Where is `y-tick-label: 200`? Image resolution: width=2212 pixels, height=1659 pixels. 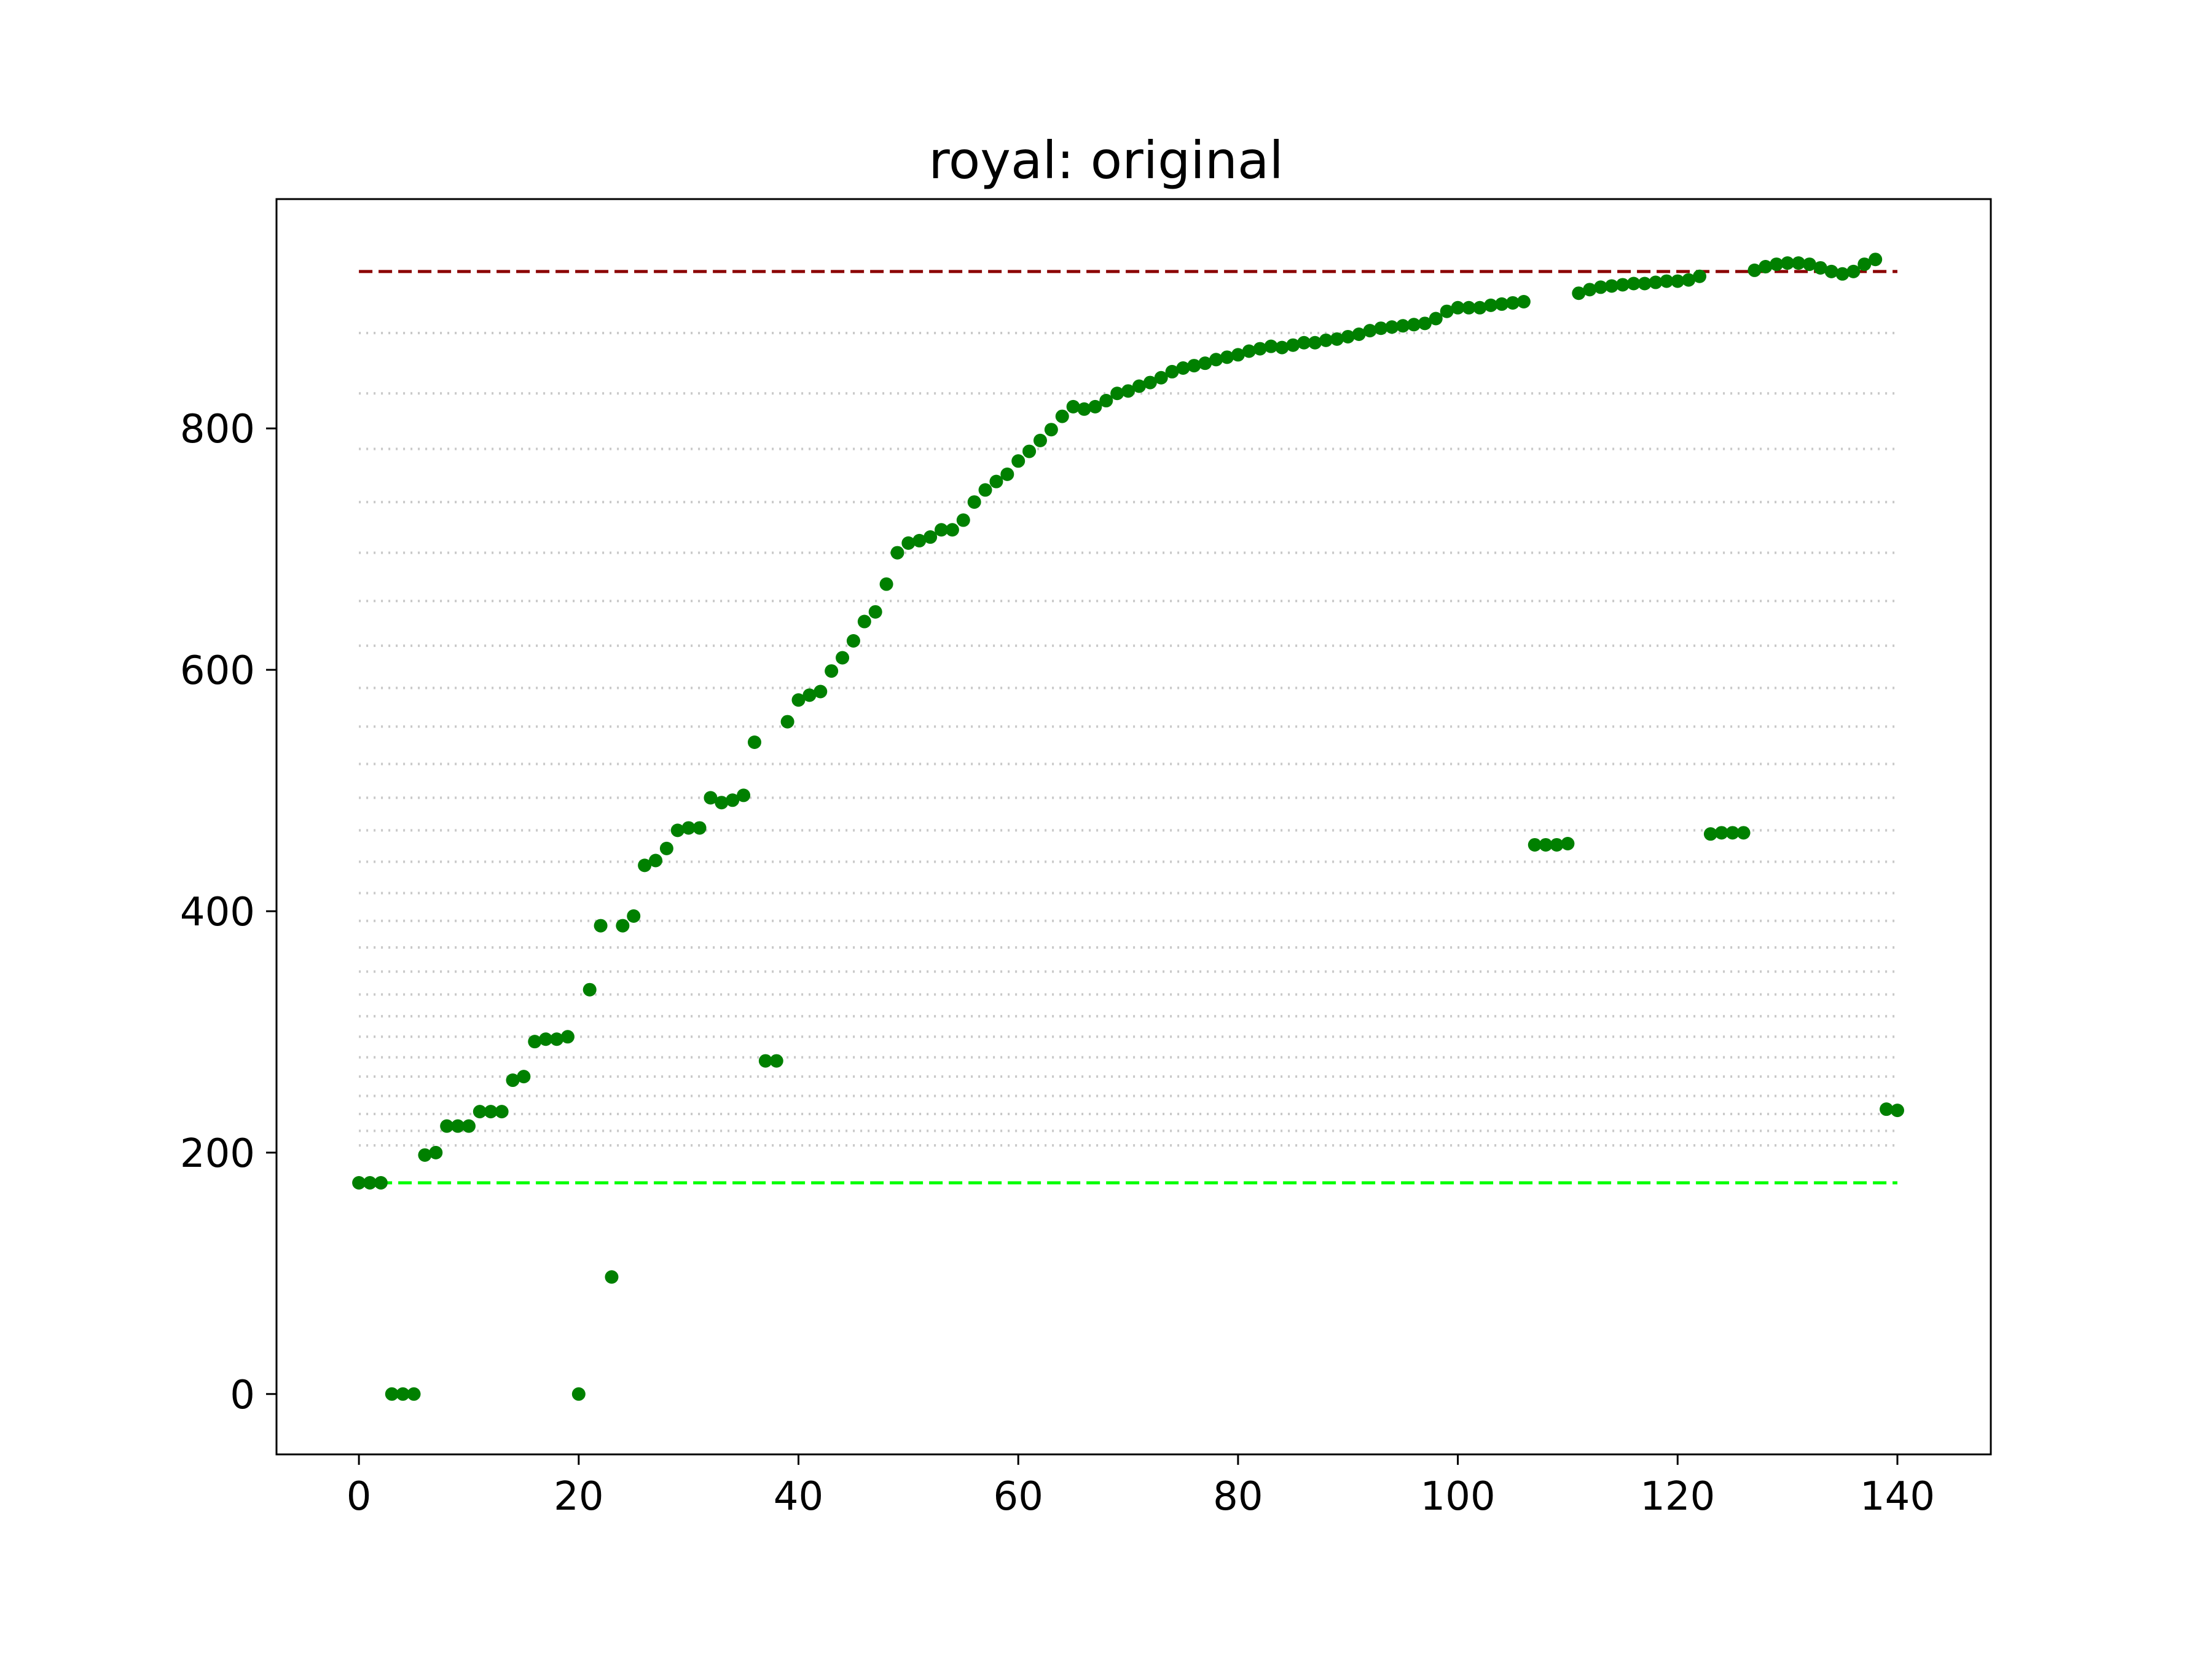 y-tick-label: 200 is located at coordinates (217, 1154).